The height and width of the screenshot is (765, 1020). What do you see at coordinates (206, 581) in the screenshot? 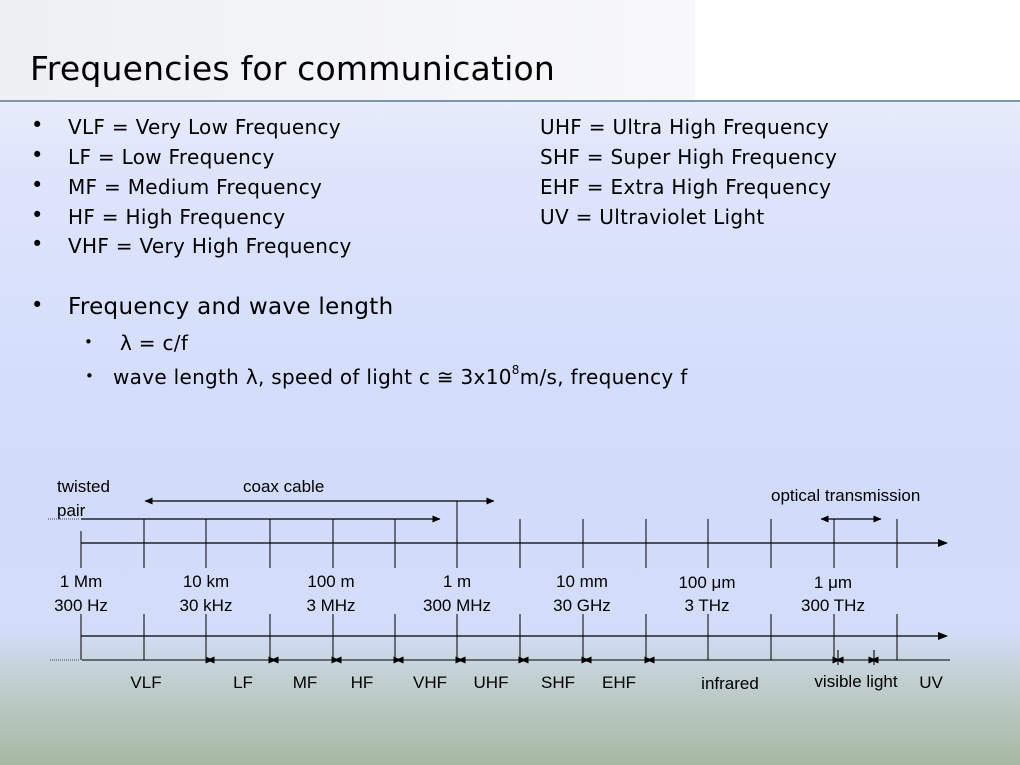
I see `wavelength-label: 10 km` at bounding box center [206, 581].